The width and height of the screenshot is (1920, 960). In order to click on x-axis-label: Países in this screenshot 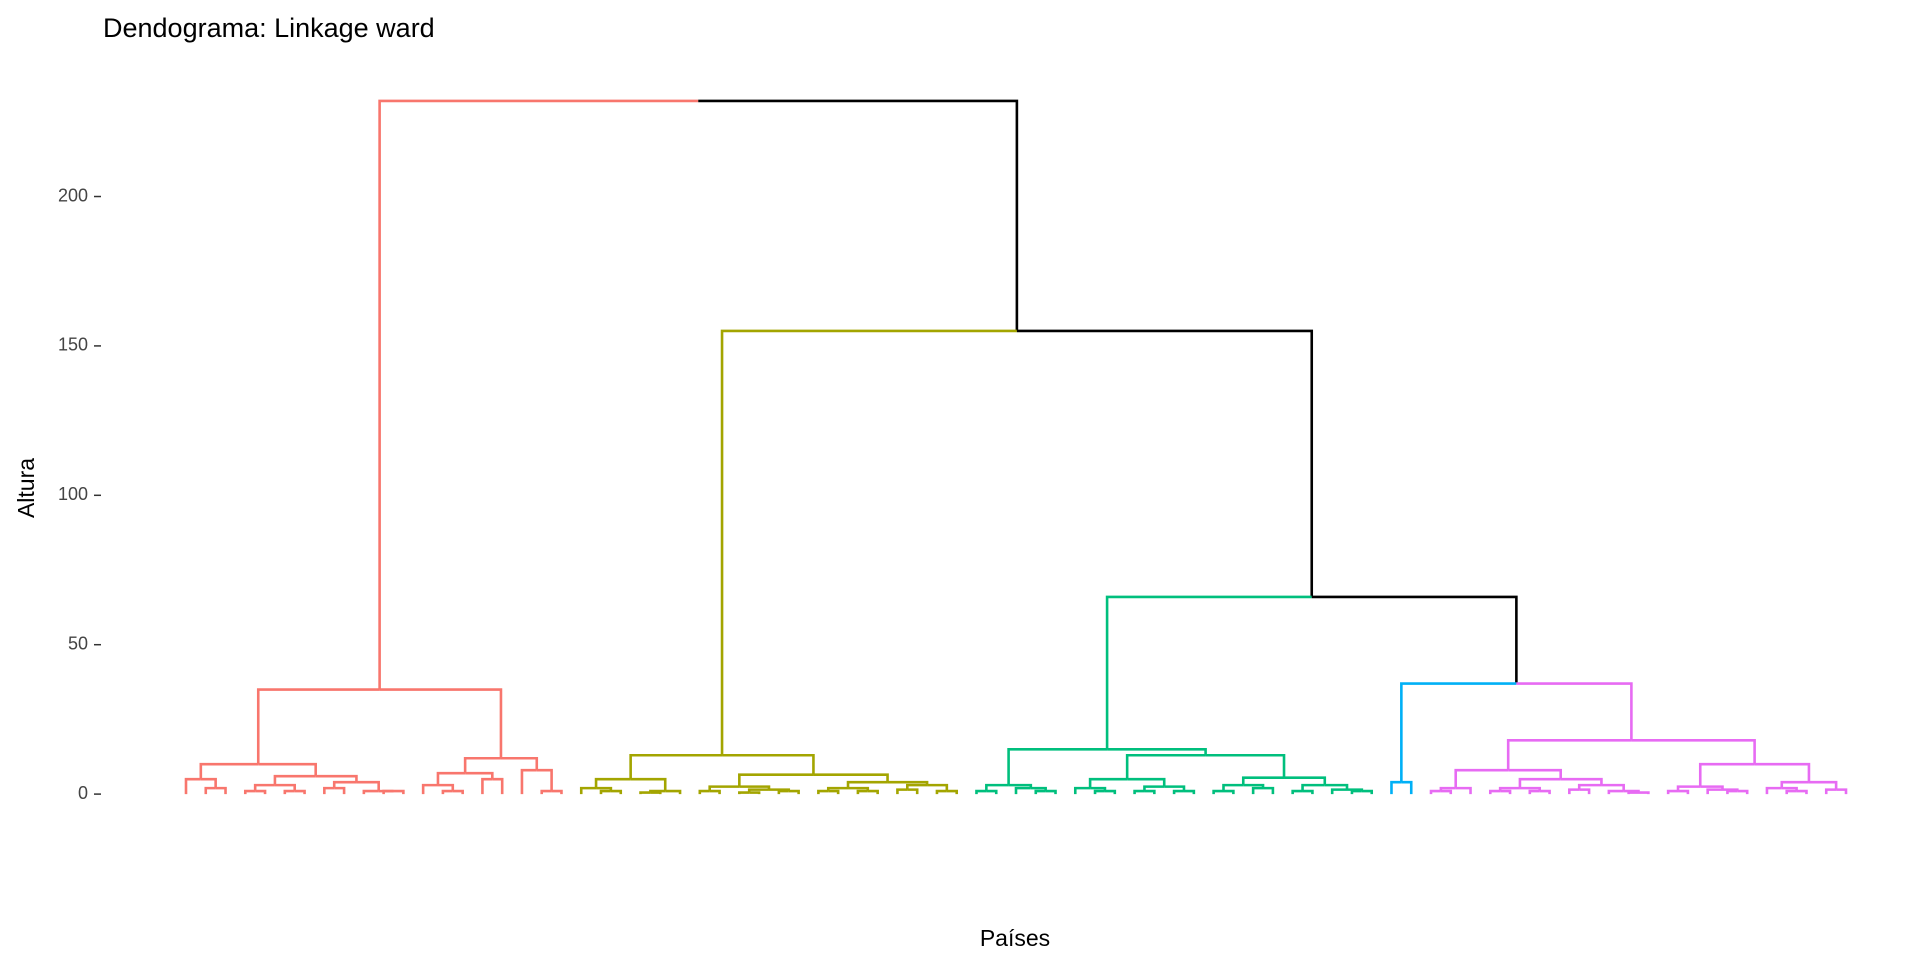, I will do `click(1015, 938)`.